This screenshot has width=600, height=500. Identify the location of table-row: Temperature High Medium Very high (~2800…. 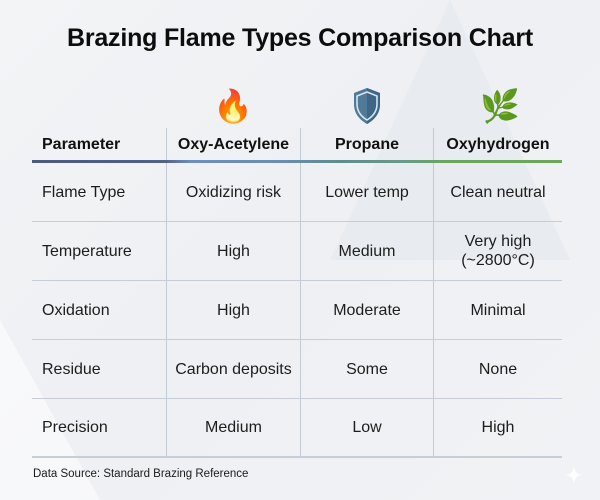
(297, 251).